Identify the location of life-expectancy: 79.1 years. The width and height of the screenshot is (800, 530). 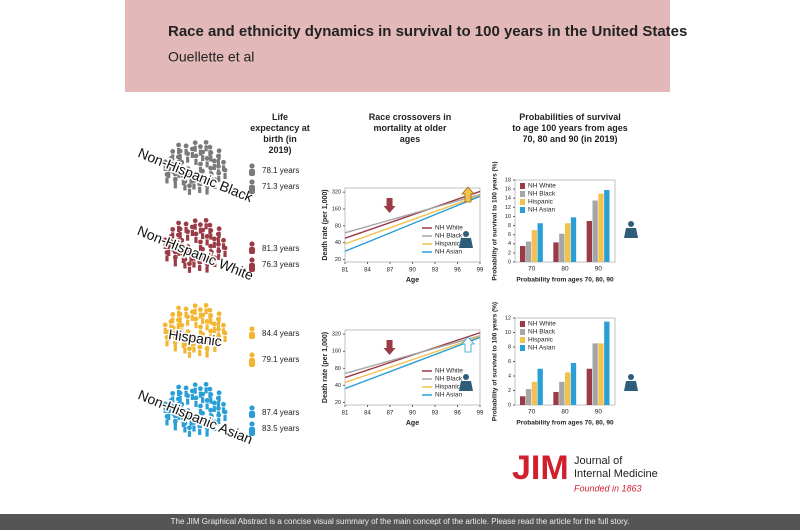
(280, 359).